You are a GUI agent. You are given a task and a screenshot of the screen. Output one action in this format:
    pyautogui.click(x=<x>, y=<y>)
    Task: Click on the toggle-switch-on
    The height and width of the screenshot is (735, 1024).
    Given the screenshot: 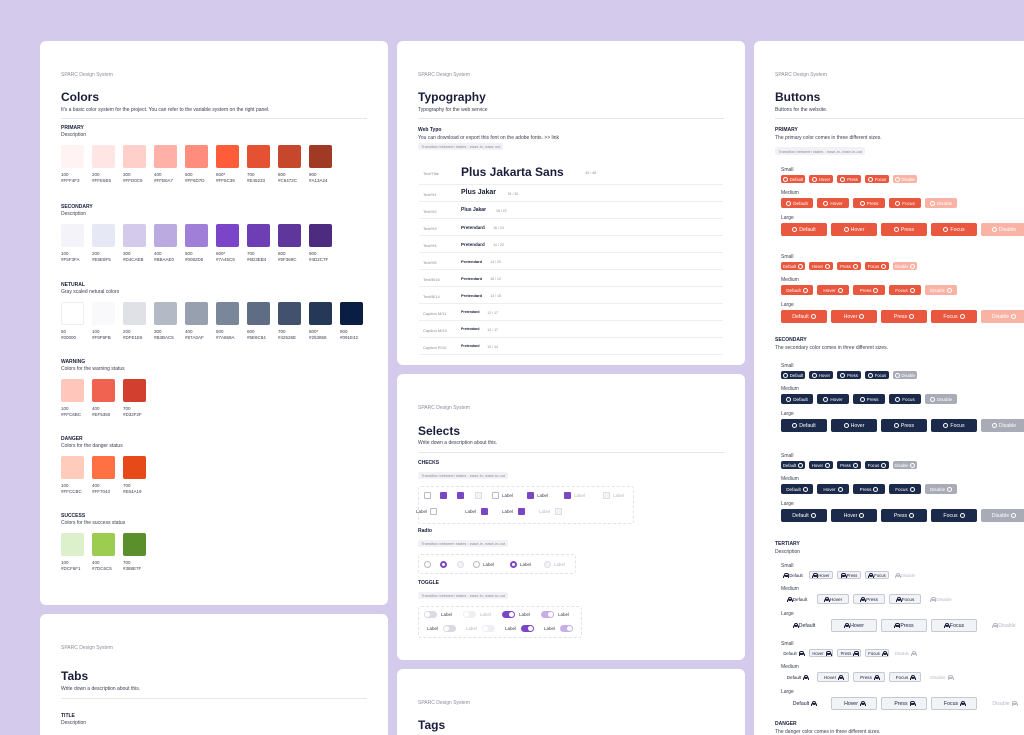 What is the action you would take?
    pyautogui.click(x=527, y=628)
    